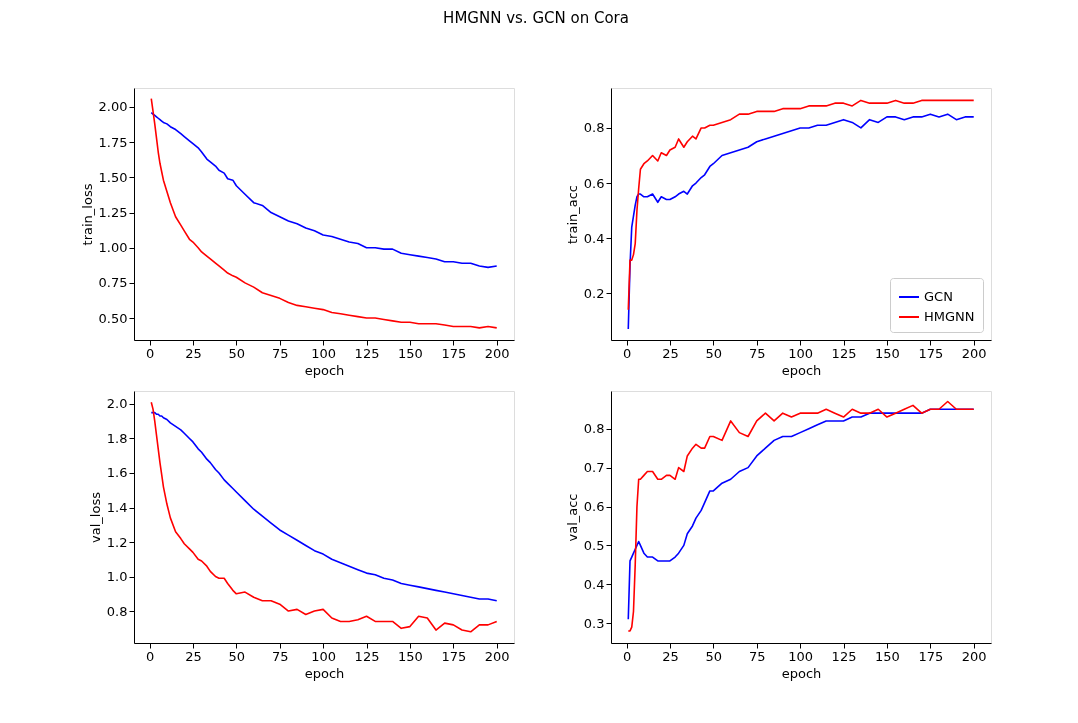 The height and width of the screenshot is (723, 1078). What do you see at coordinates (117, 508) in the screenshot?
I see `y-tick-label: 1.4` at bounding box center [117, 508].